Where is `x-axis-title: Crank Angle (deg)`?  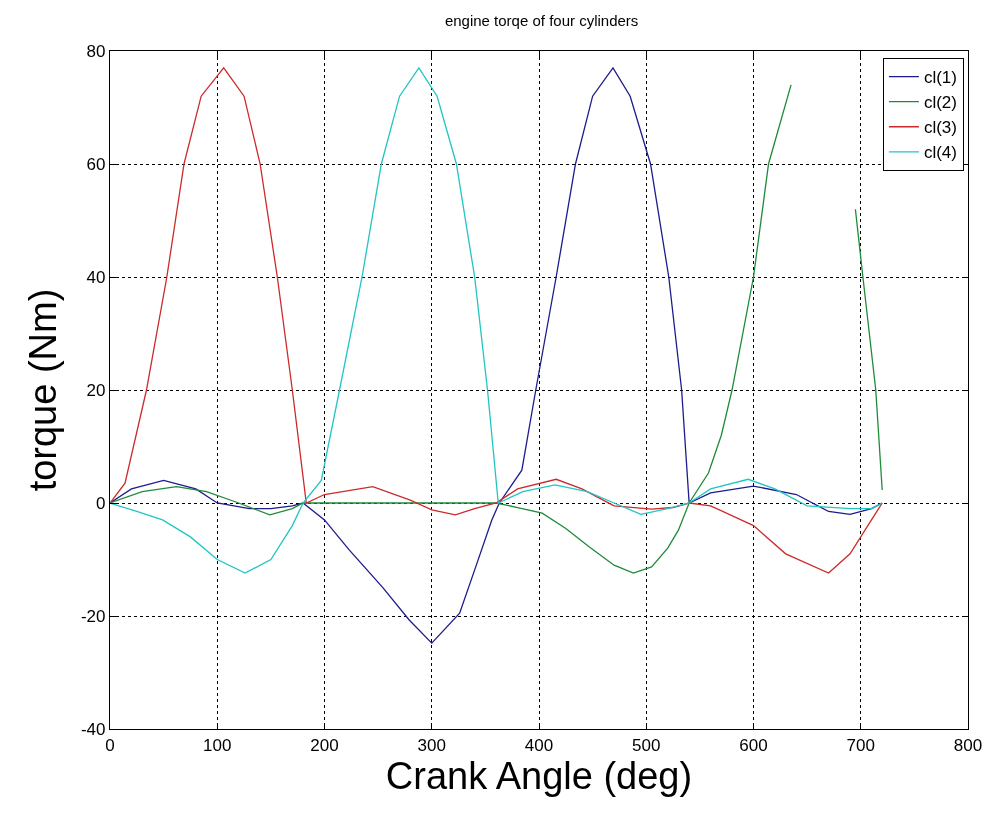 x-axis-title: Crank Angle (deg) is located at coordinates (539, 775).